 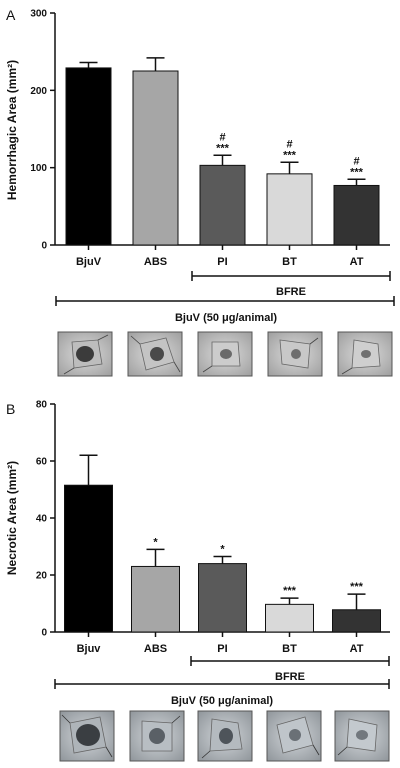 What do you see at coordinates (222, 701) in the screenshot?
I see `panel-b-dose-label: BjuV (50 μg/animal)` at bounding box center [222, 701].